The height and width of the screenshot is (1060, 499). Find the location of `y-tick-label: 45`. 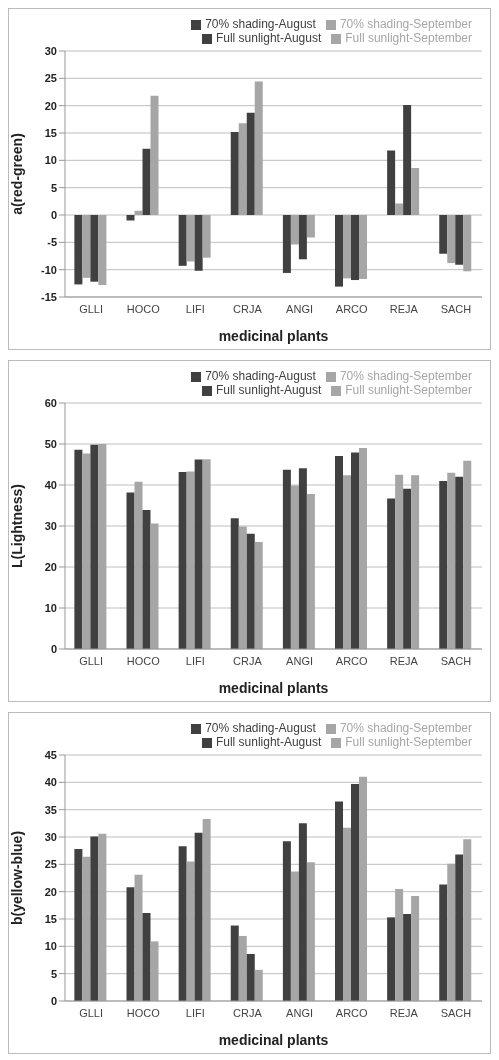

y-tick-label: 45 is located at coordinates (50, 754).